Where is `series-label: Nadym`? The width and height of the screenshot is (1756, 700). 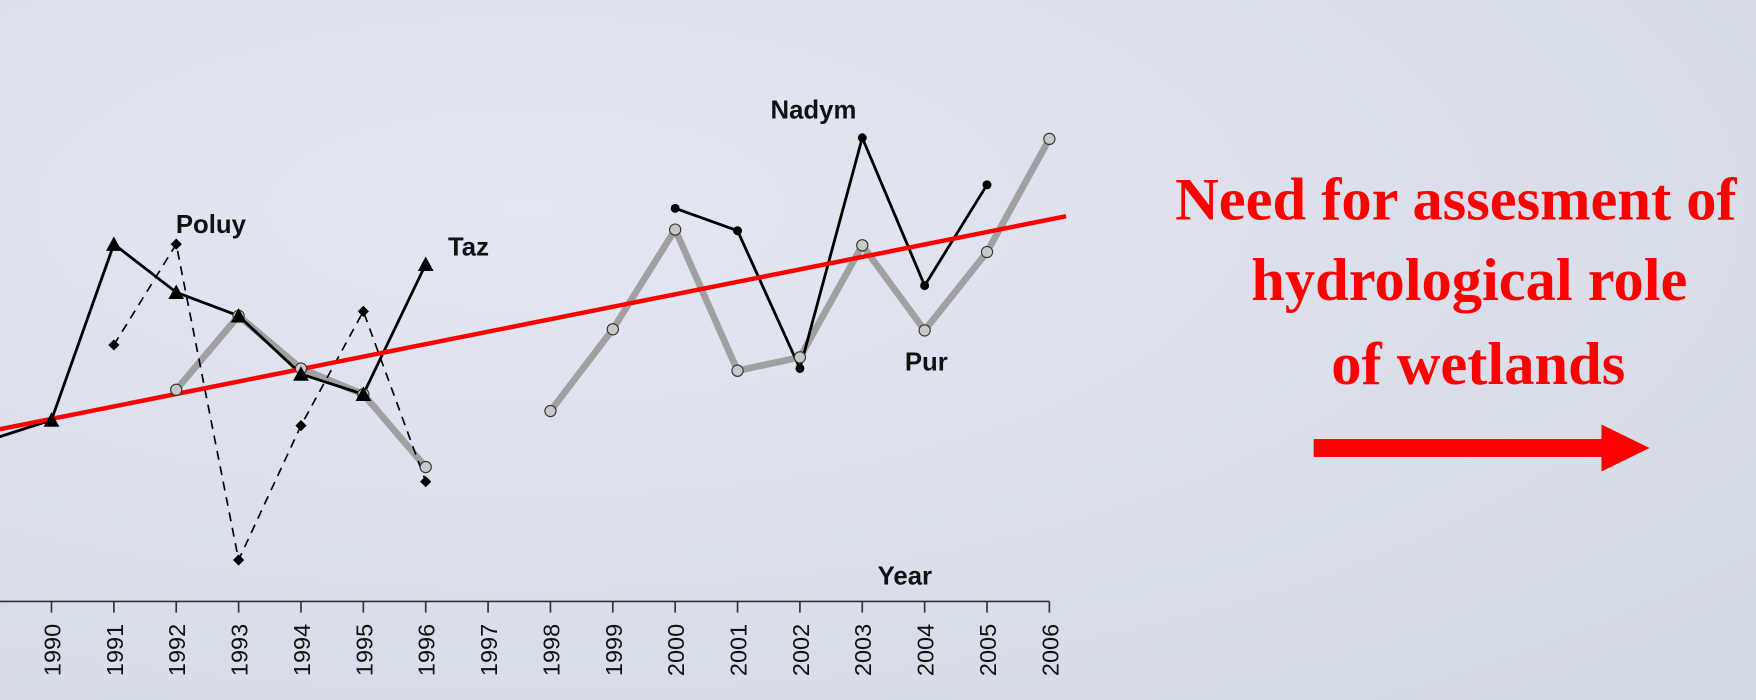
series-label: Nadym is located at coordinates (813, 111).